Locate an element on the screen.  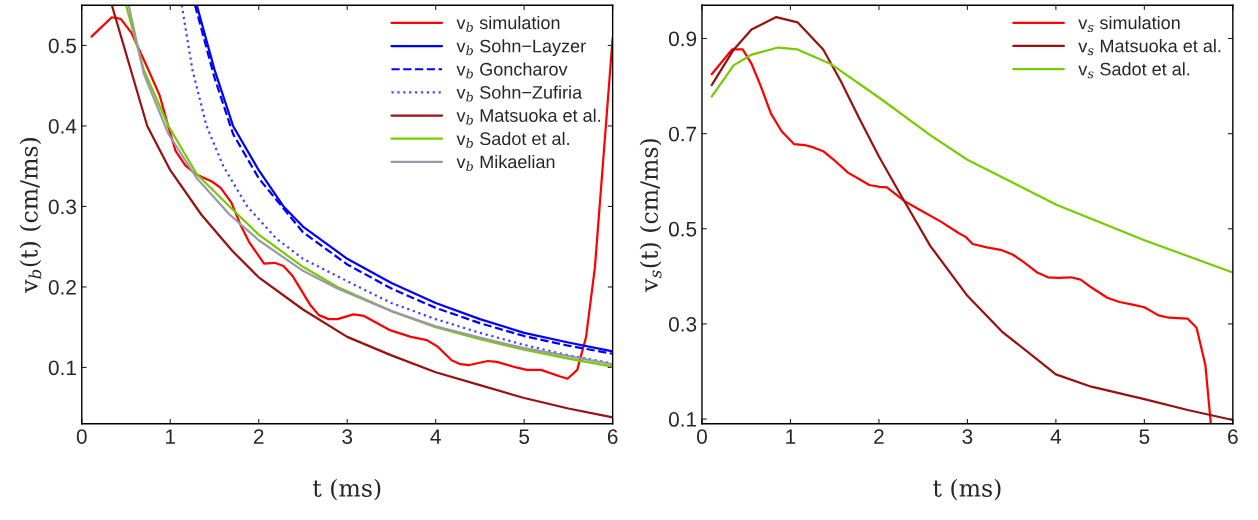
legend-label: v$_{b}$ Sadot et al. is located at coordinates (512, 139).